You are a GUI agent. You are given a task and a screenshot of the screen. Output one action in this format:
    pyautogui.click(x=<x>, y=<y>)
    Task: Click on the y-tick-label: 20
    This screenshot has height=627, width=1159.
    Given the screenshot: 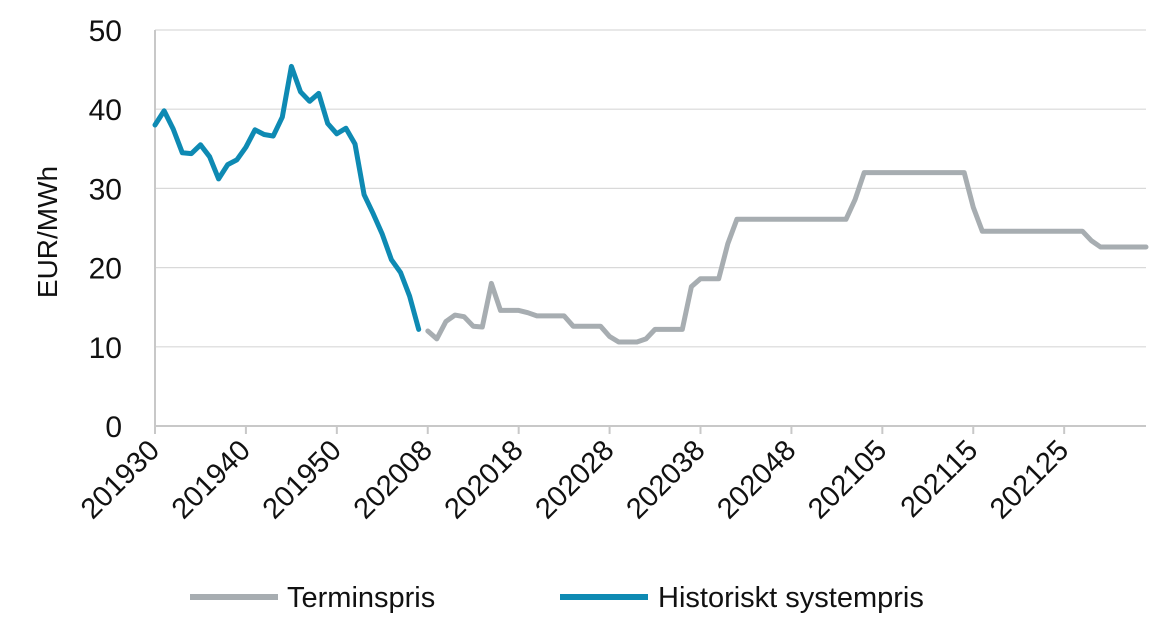 What is the action you would take?
    pyautogui.click(x=105, y=269)
    